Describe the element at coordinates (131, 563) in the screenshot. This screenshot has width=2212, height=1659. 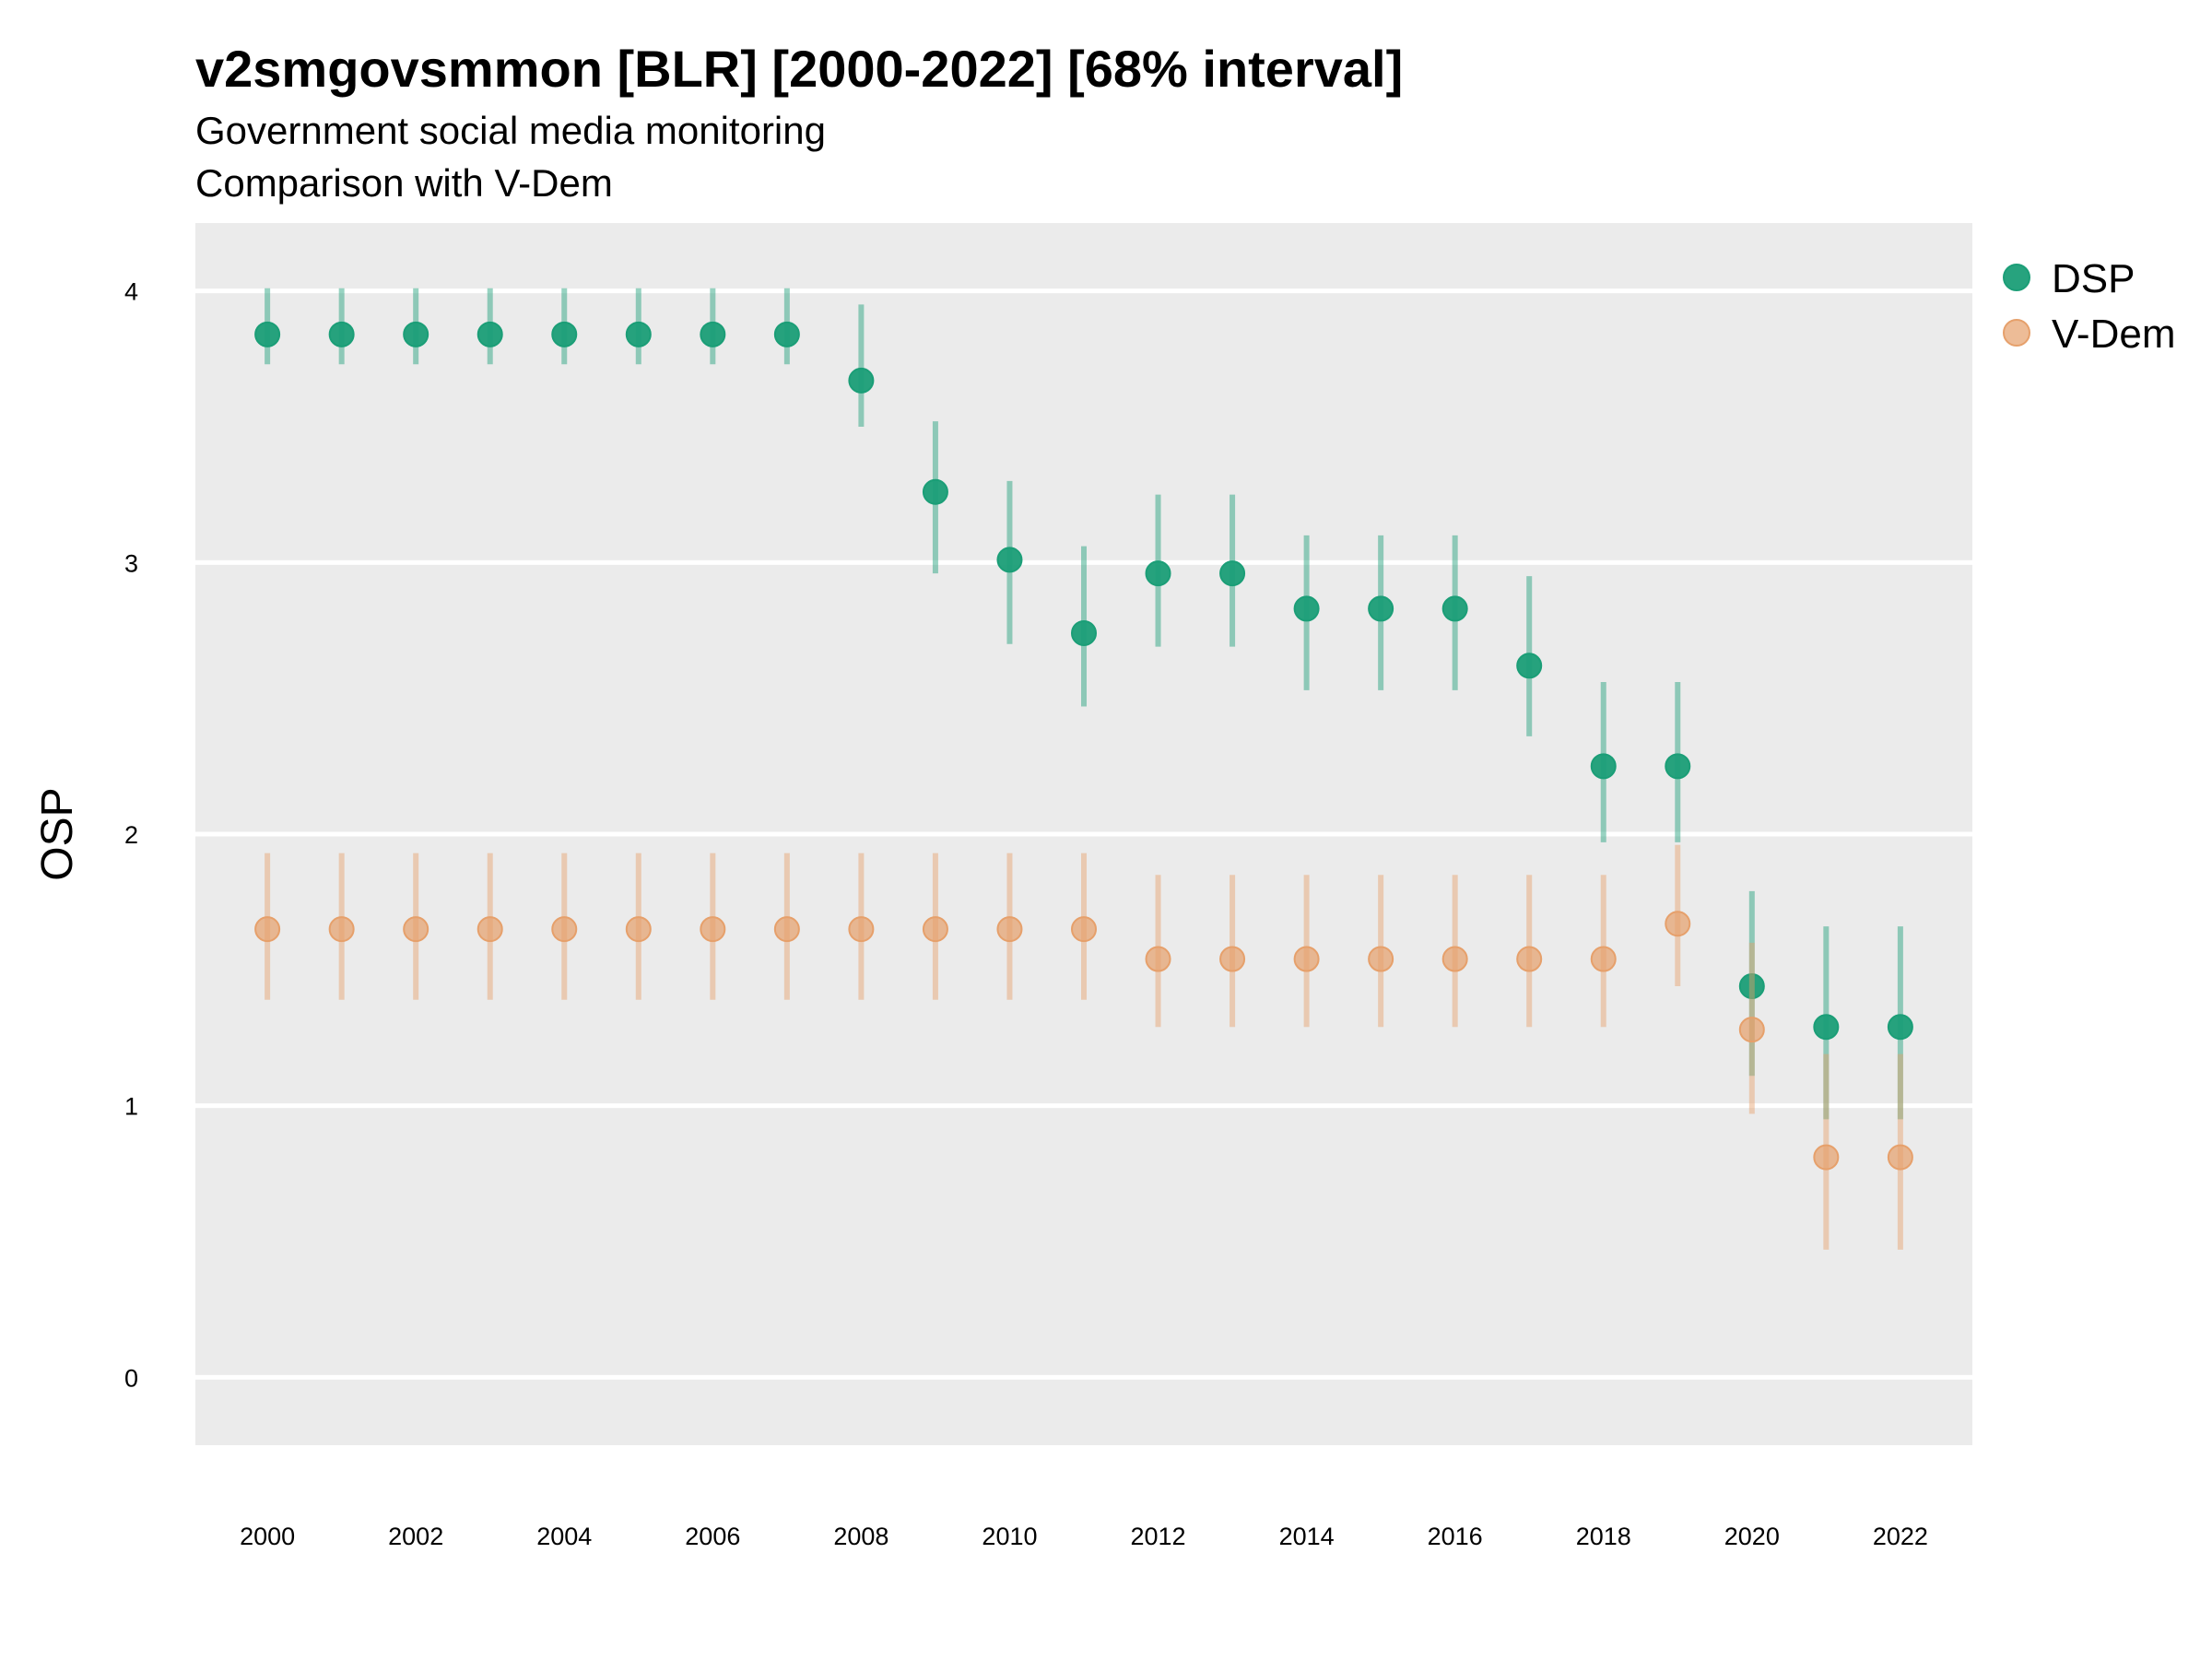
I see `y-tick-label-3: 3` at that location.